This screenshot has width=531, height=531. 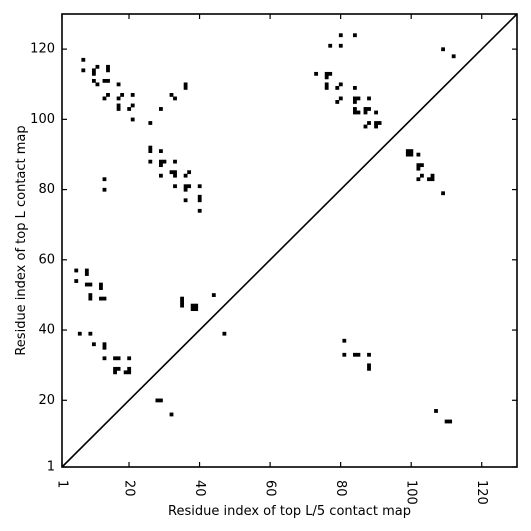 I want to click on x-tick-label: 40, so click(x=199, y=488).